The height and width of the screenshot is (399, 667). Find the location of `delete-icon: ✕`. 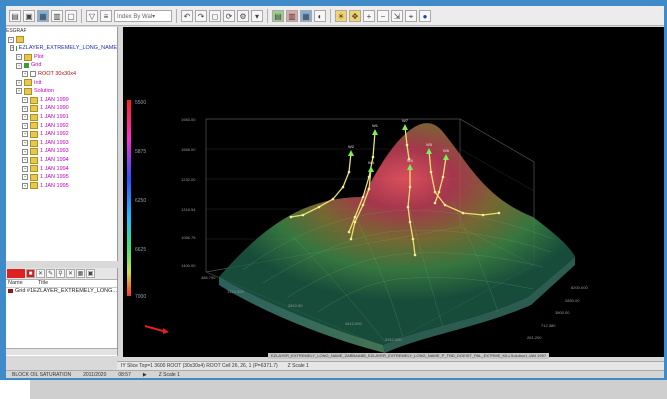

delete-icon: ✕ is located at coordinates (40, 273).